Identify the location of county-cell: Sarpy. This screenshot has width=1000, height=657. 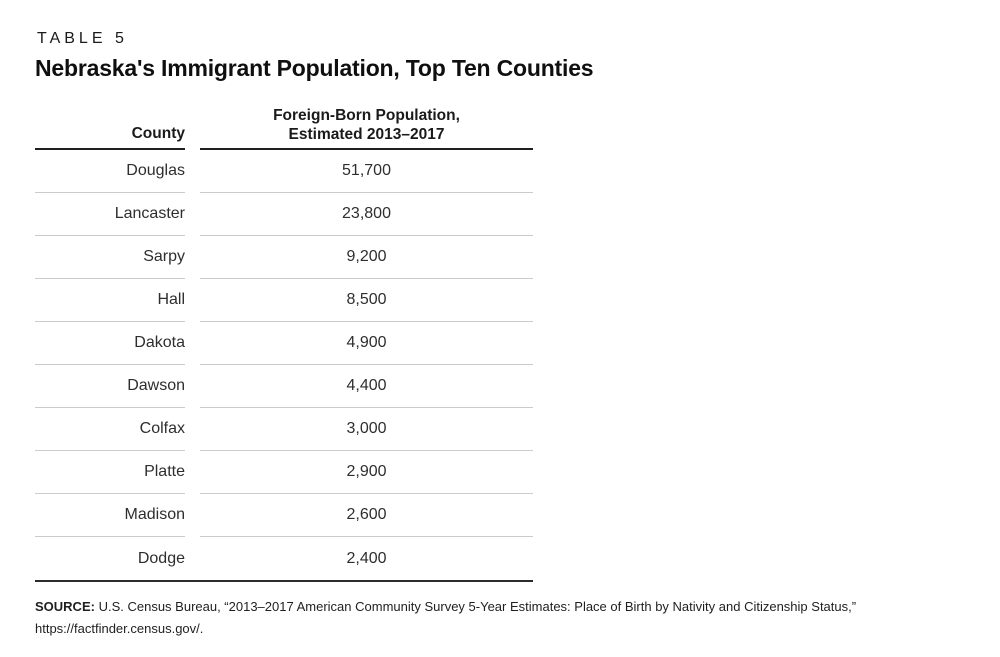
(110, 257).